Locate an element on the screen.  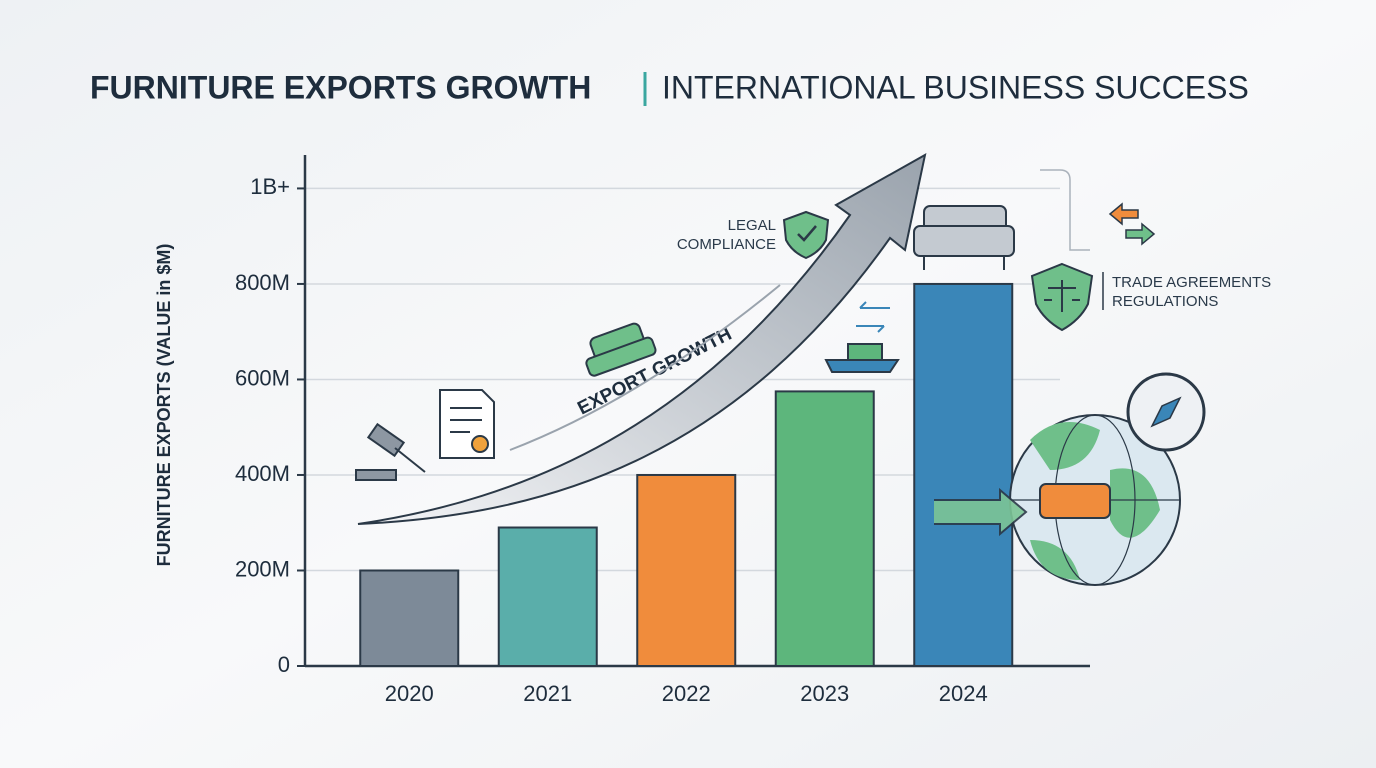
dashed-trail is located at coordinates (645, 367).